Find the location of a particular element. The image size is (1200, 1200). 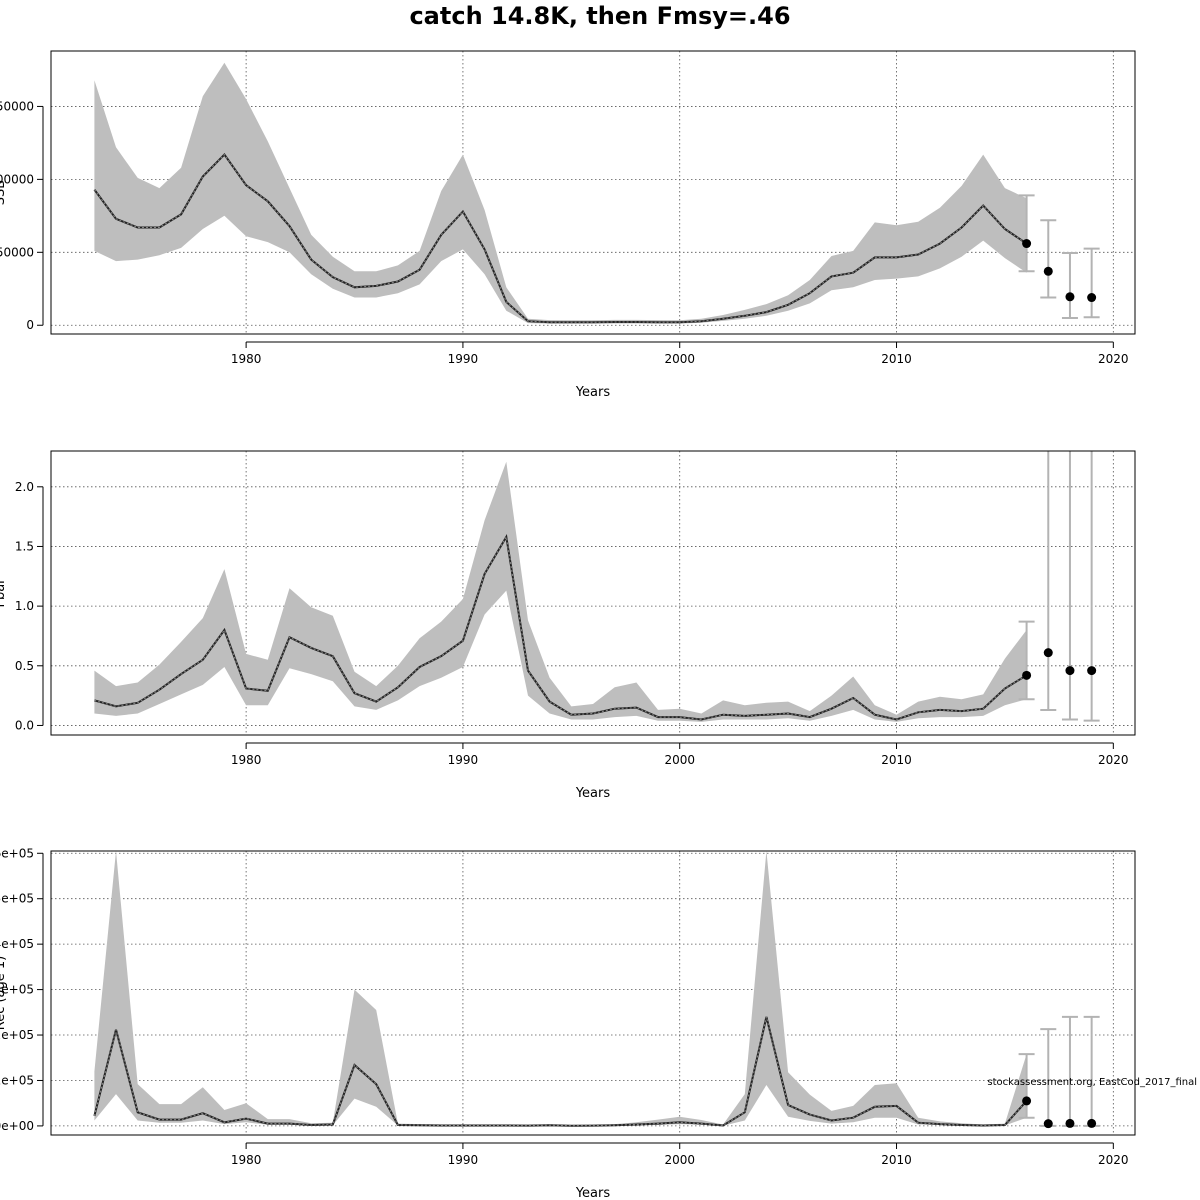

figure-title: catch 14.8K, then Fmsy=.46 is located at coordinates (600, 16).